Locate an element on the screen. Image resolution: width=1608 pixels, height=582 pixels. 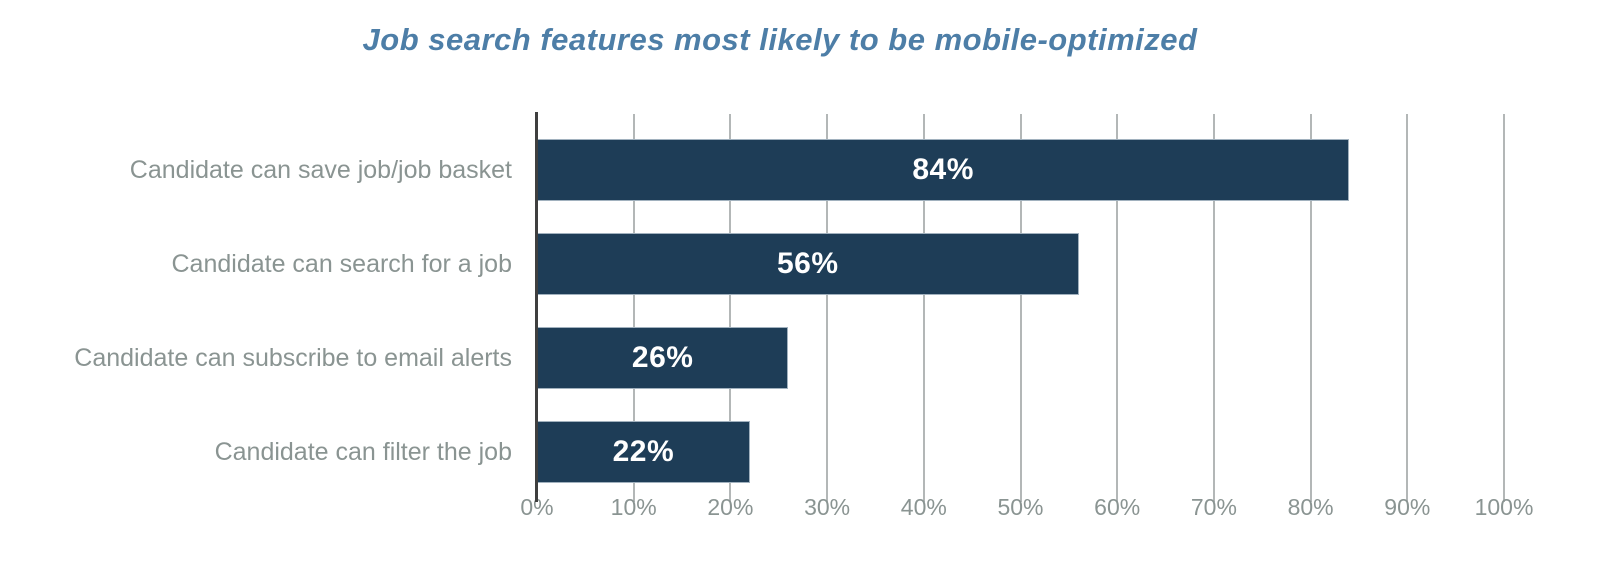
bar-value-label: 56% is located at coordinates (807, 263).